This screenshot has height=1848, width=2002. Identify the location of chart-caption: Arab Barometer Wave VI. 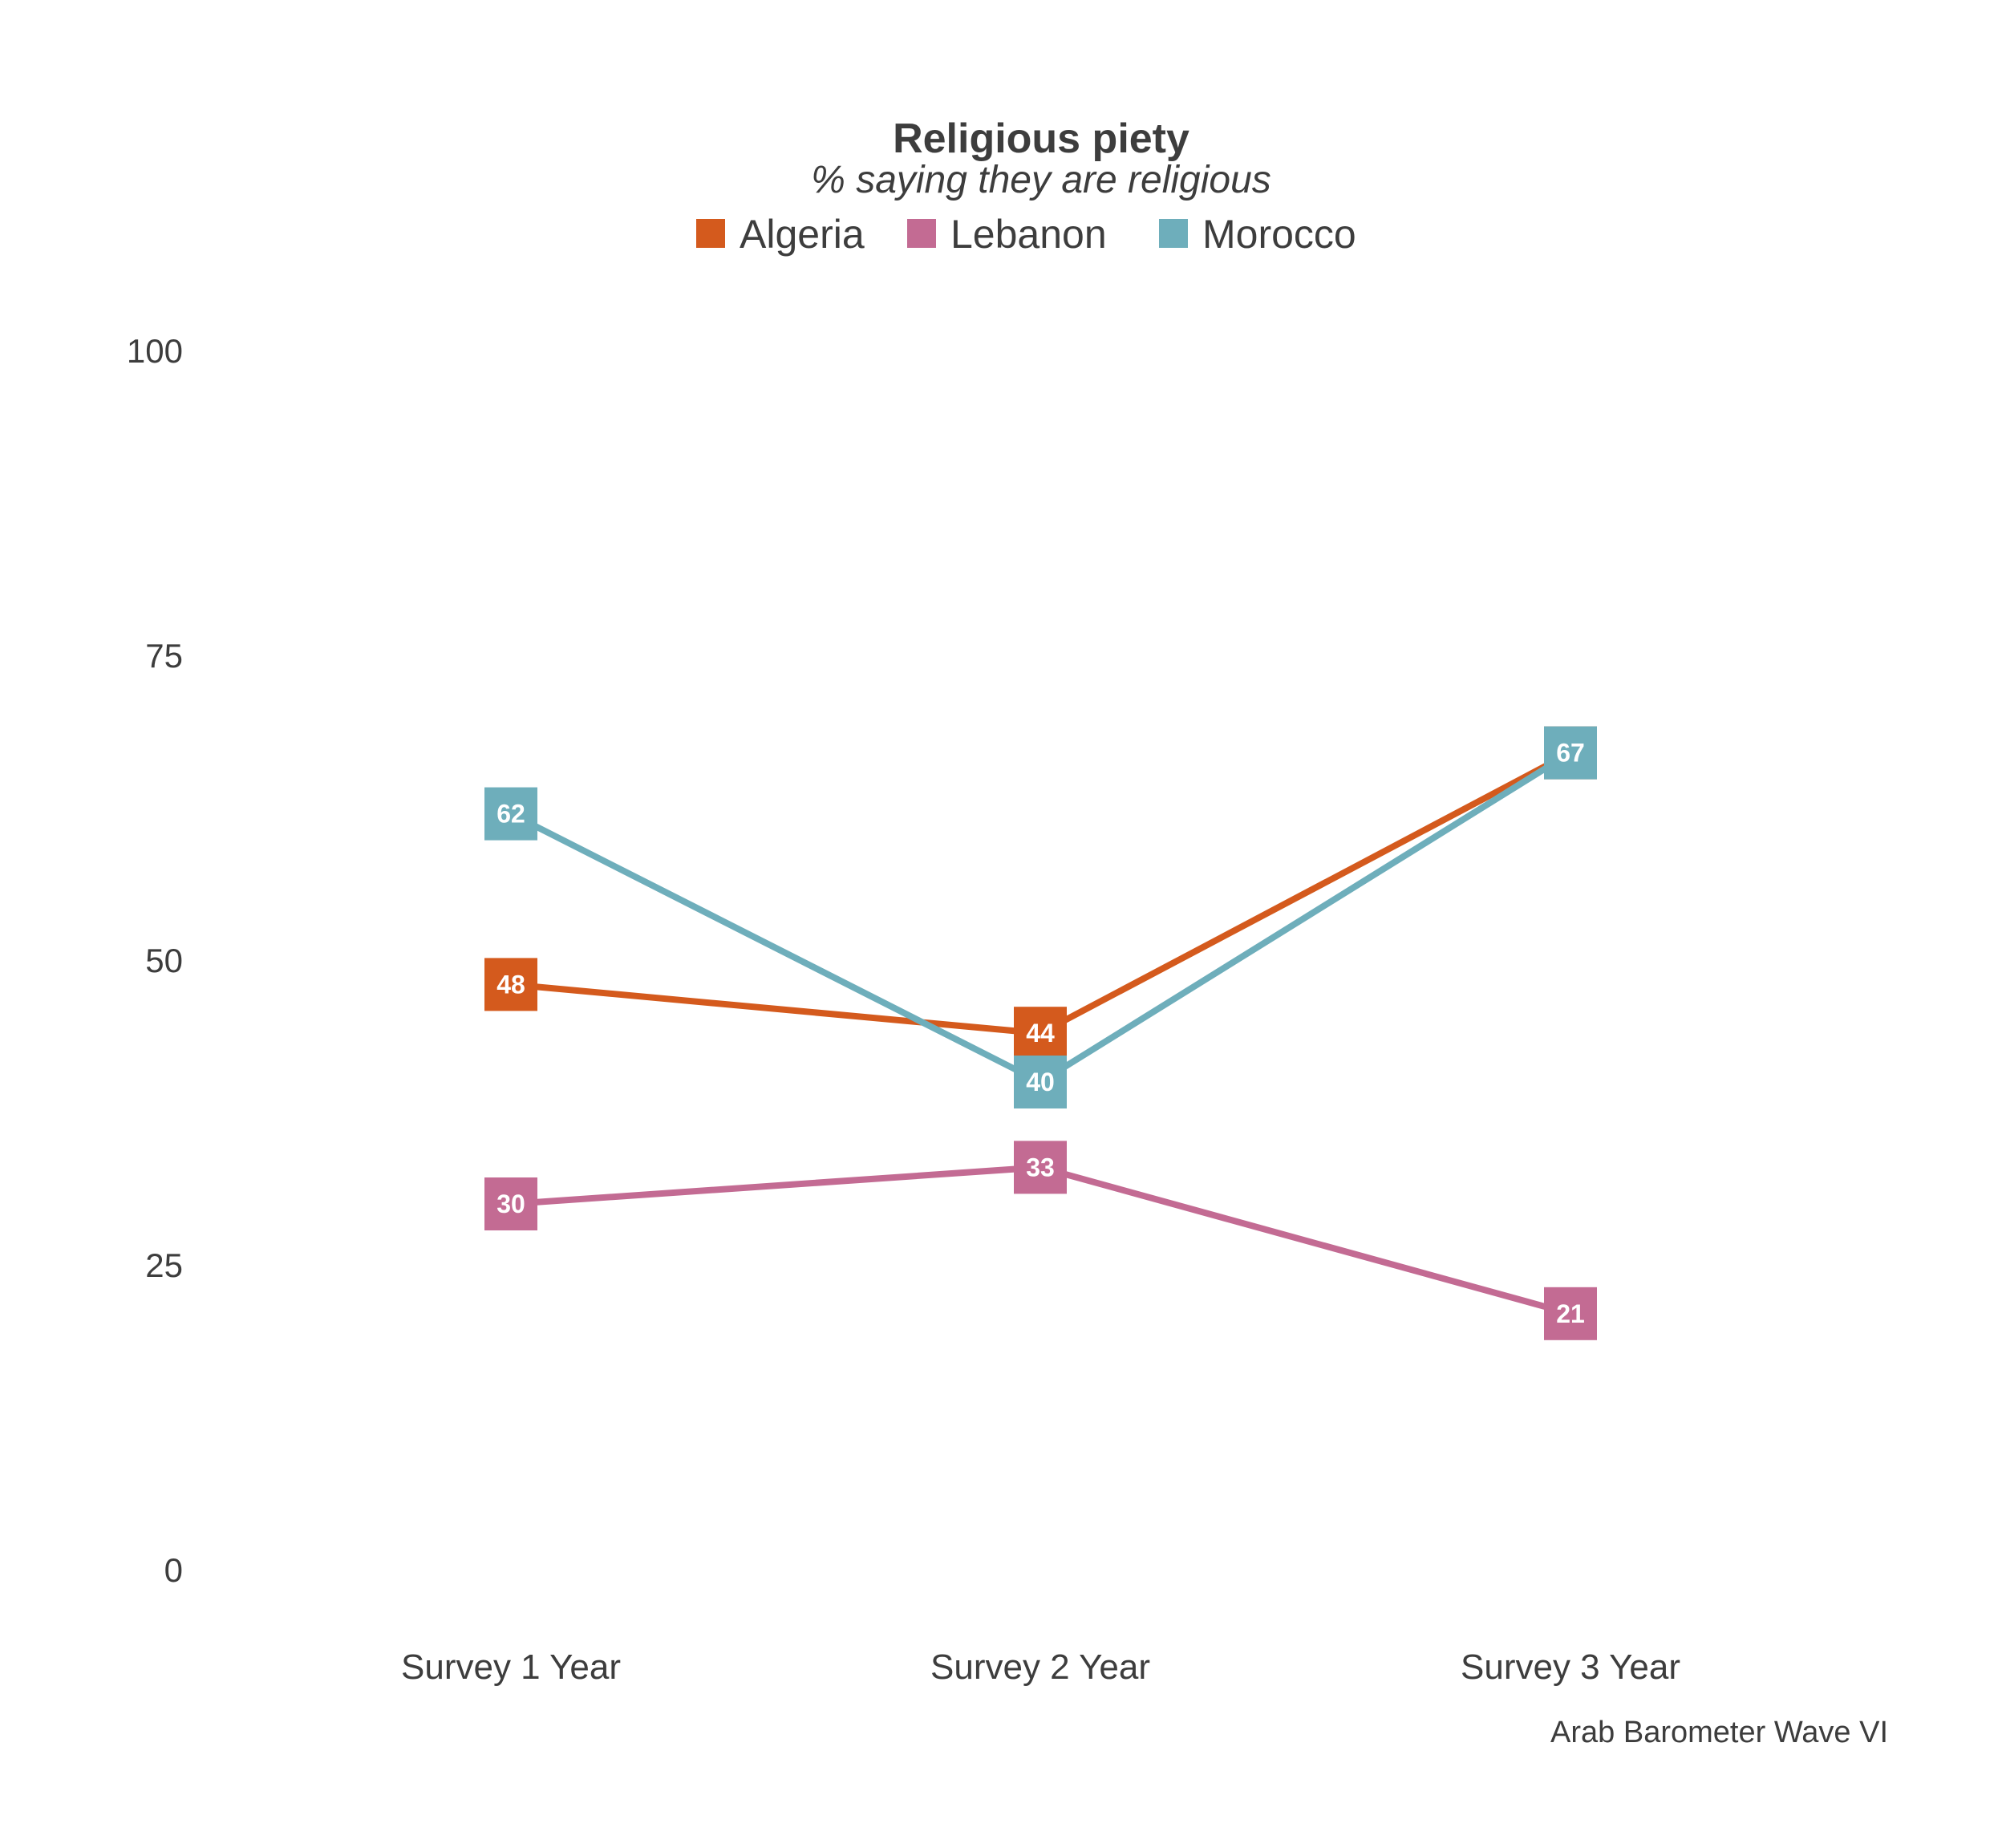
(1719, 1732).